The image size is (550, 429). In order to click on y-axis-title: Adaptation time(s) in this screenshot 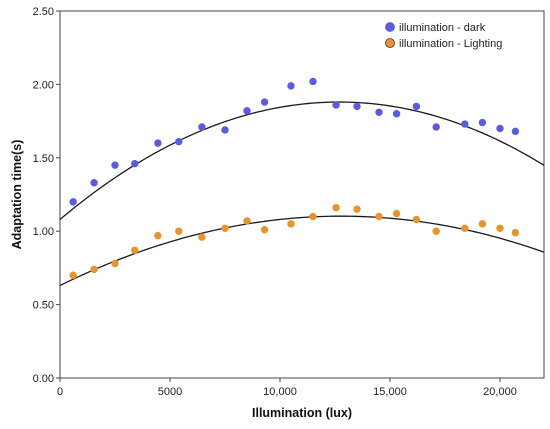, I will do `click(17, 195)`.